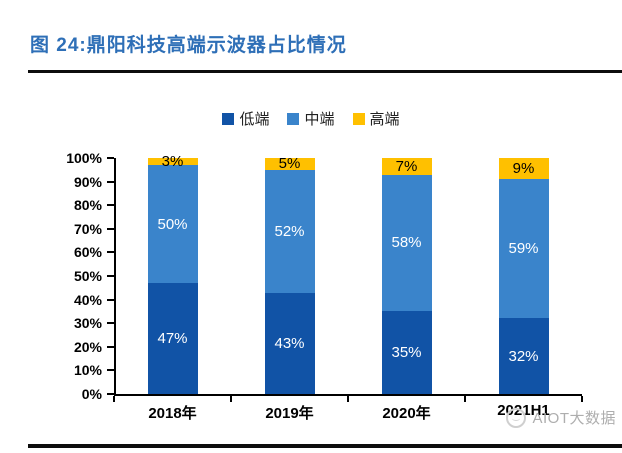 This screenshot has width=622, height=453. I want to click on bar-segment-低端: 35%, so click(406, 352).